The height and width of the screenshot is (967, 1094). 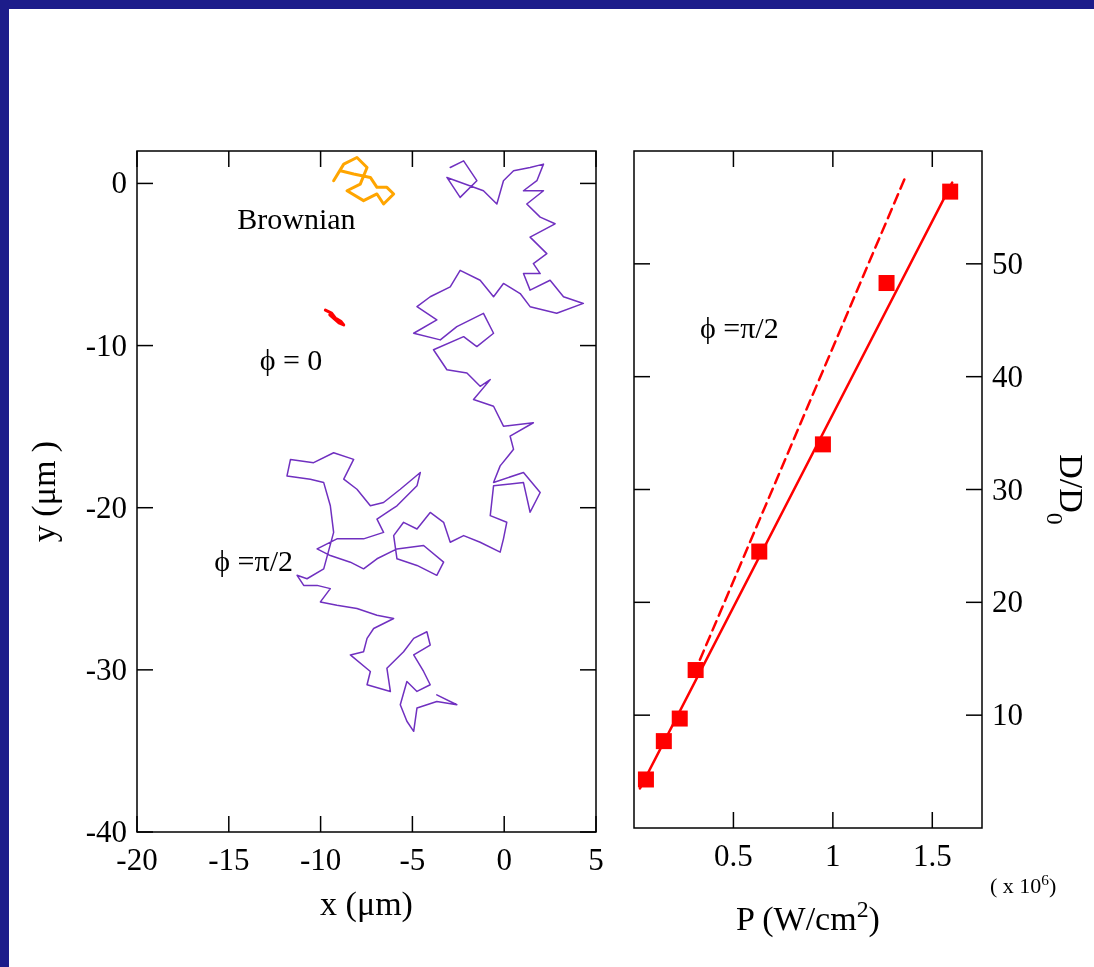 I want to click on y-tick-label: 0, so click(x=119, y=183).